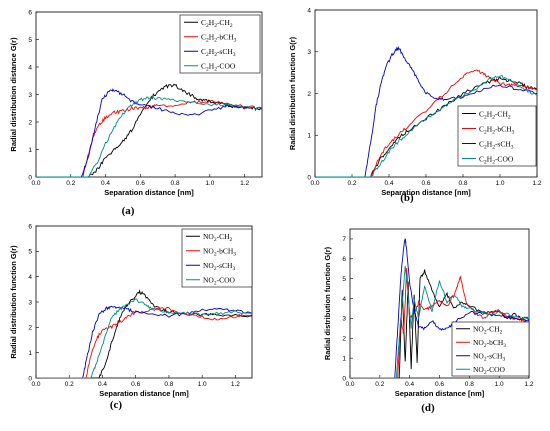 The image size is (550, 431). I want to click on panel-label-d: (d), so click(428, 408).